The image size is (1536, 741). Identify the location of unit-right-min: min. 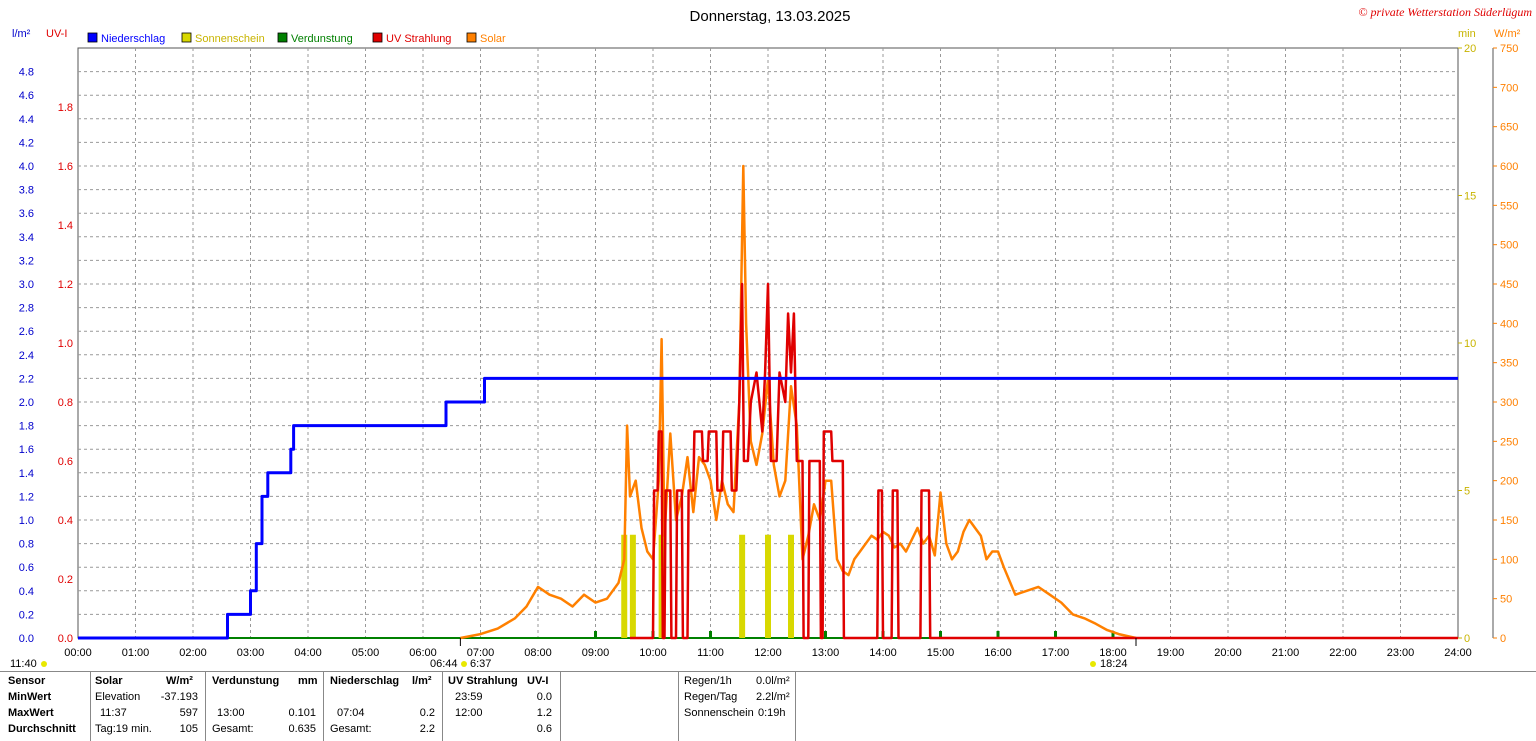
(1467, 34).